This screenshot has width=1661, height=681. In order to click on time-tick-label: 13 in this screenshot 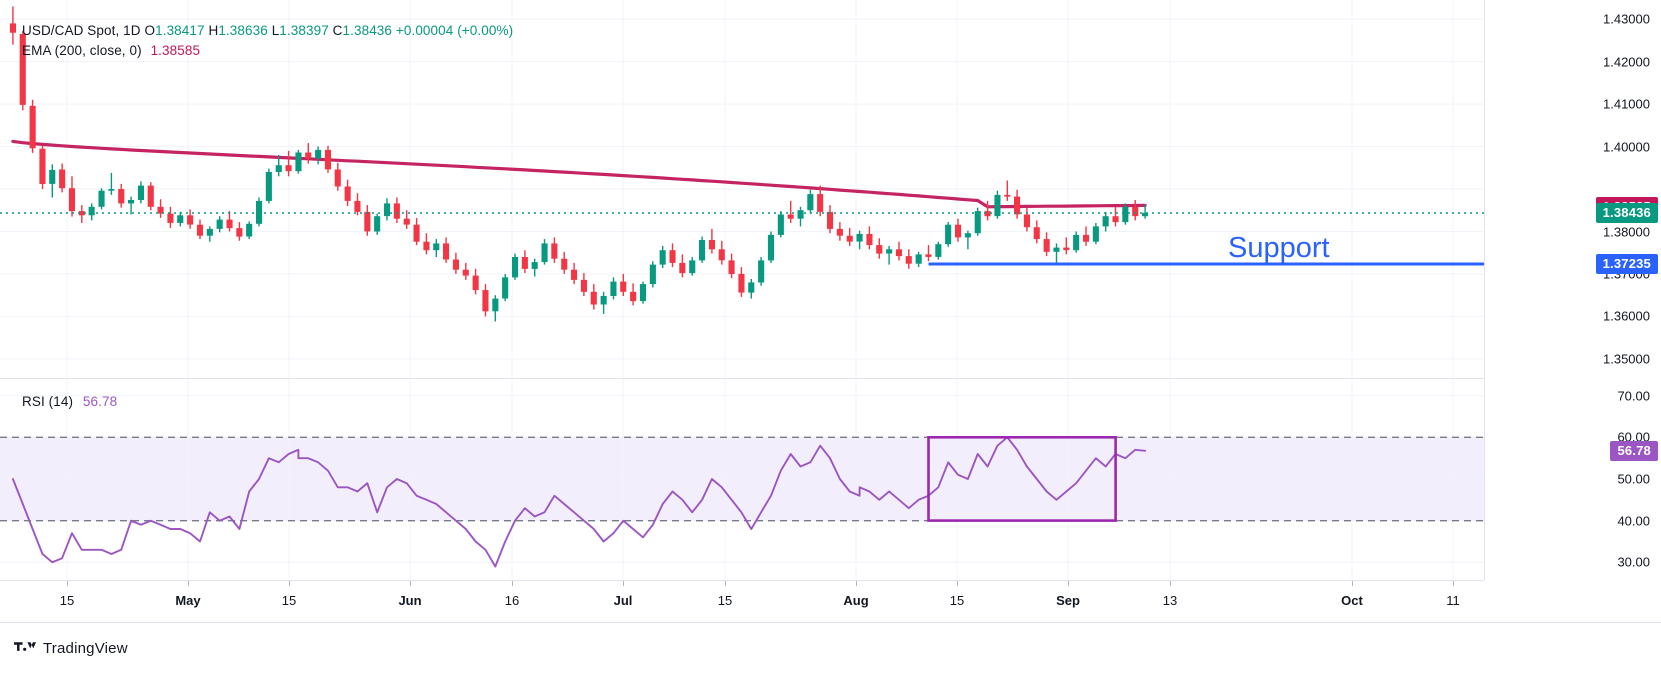, I will do `click(1170, 600)`.